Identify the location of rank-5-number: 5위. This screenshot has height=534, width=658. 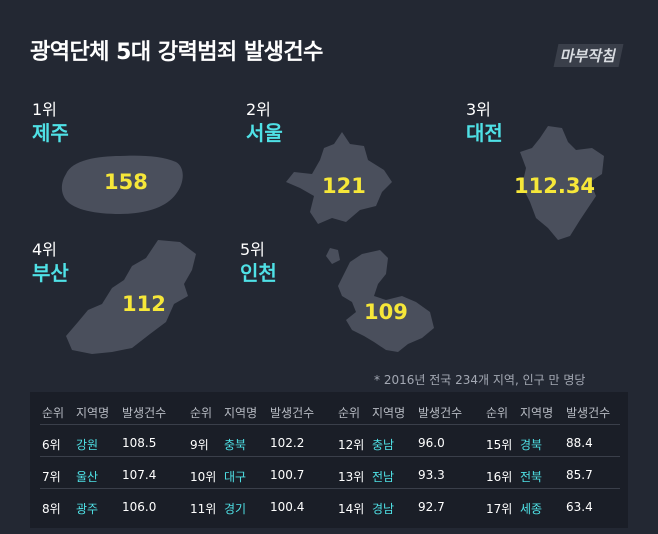
(252, 249).